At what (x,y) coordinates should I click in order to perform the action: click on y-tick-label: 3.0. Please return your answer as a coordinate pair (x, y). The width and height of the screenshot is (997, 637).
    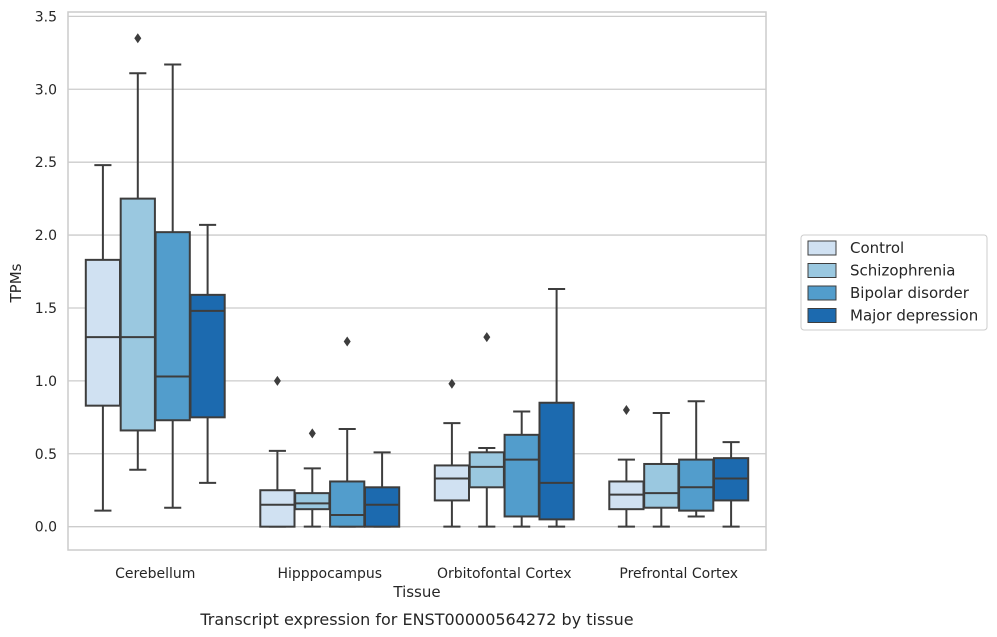
    Looking at the image, I should click on (46, 90).